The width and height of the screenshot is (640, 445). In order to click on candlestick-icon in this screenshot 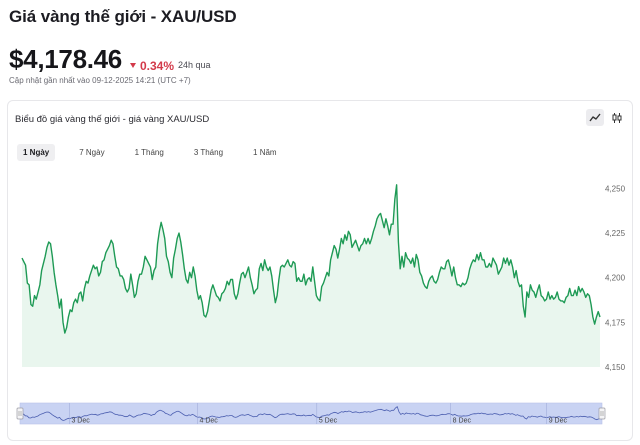, I will do `click(617, 117)`.